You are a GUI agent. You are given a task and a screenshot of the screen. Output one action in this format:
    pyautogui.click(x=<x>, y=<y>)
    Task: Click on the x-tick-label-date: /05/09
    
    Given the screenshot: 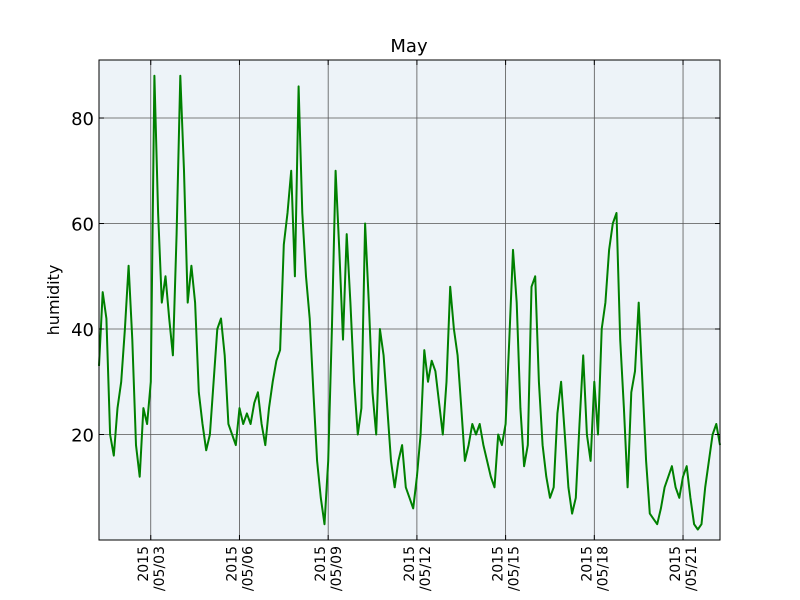 What is the action you would take?
    pyautogui.click(x=337, y=568)
    